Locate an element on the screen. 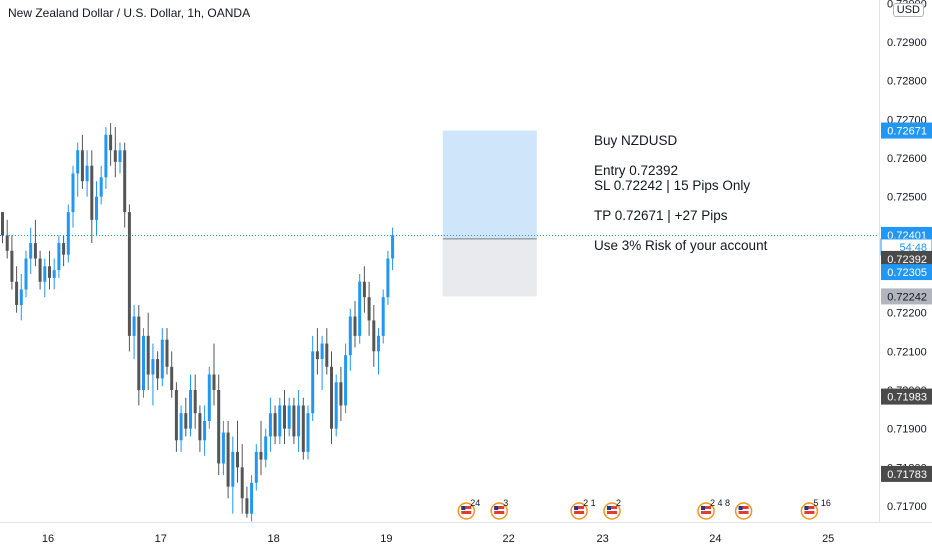 This screenshot has height=550, width=932. event-marker: 2 4 8 is located at coordinates (713, 509).